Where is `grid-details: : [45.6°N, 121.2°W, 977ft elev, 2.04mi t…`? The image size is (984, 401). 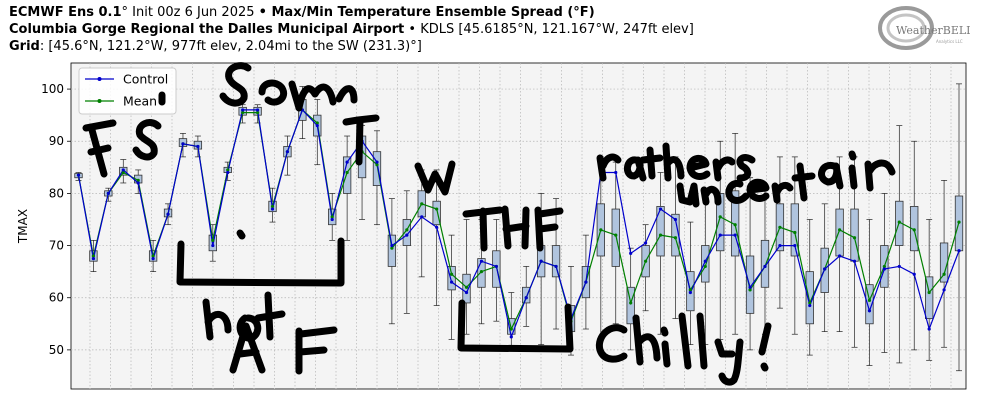 grid-details: : [45.6°N, 121.2°W, 977ft elev, 2.04mi t… is located at coordinates (230, 46).